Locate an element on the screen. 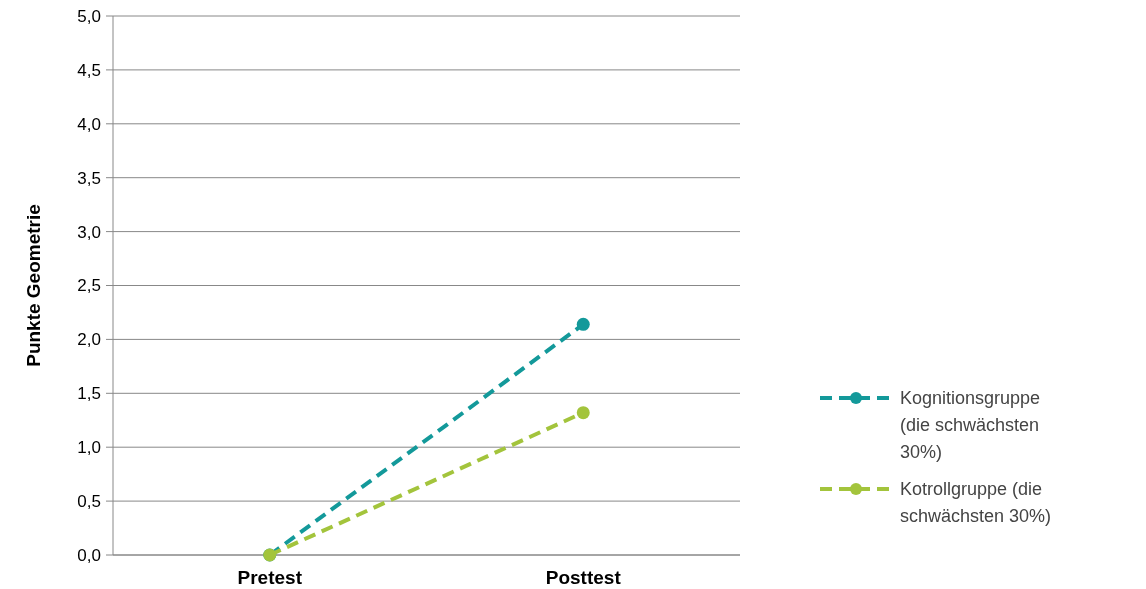 The width and height of the screenshot is (1146, 589). x-tick-label: Pretest is located at coordinates (270, 577).